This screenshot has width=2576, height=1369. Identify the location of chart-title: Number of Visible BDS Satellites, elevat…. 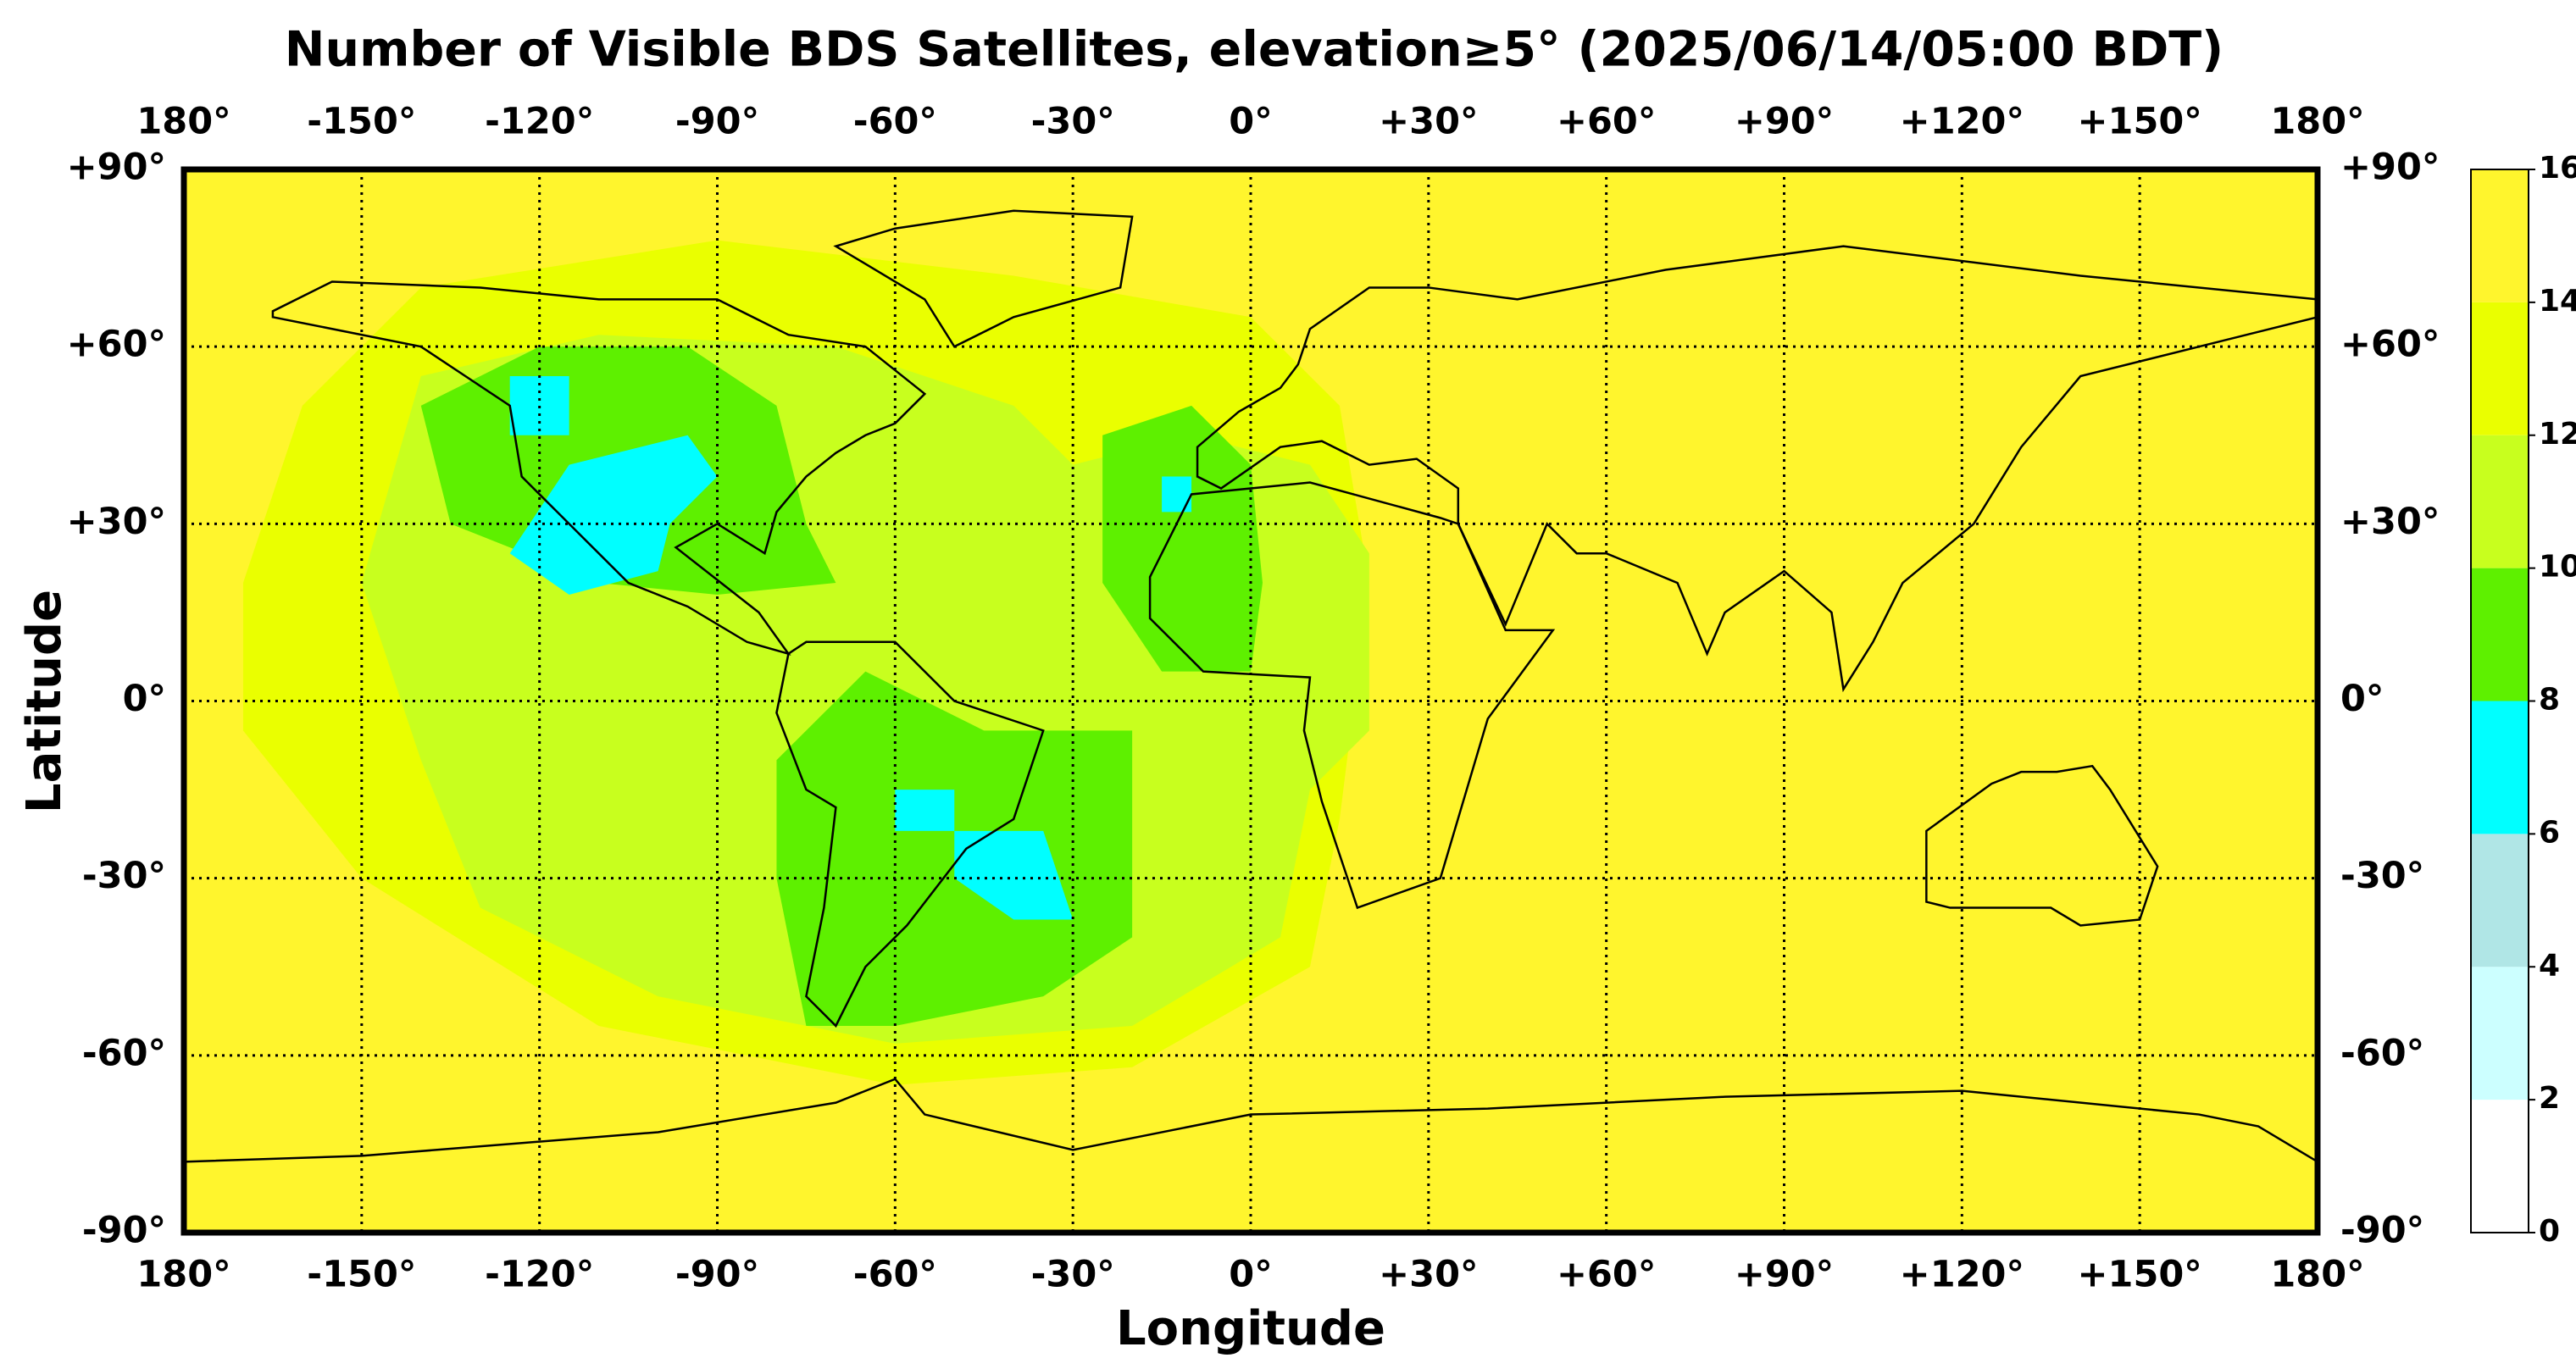
(1254, 50).